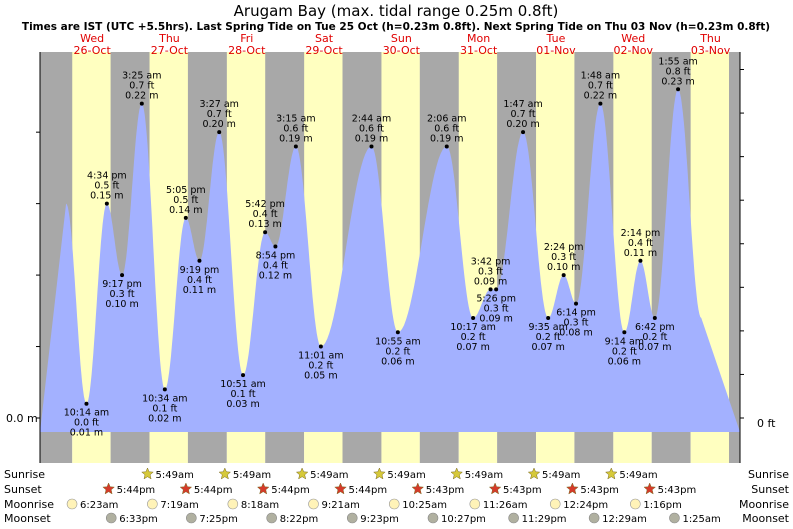  Describe the element at coordinates (677, 81) in the screenshot. I see `tide-label: 0.23 m` at that location.